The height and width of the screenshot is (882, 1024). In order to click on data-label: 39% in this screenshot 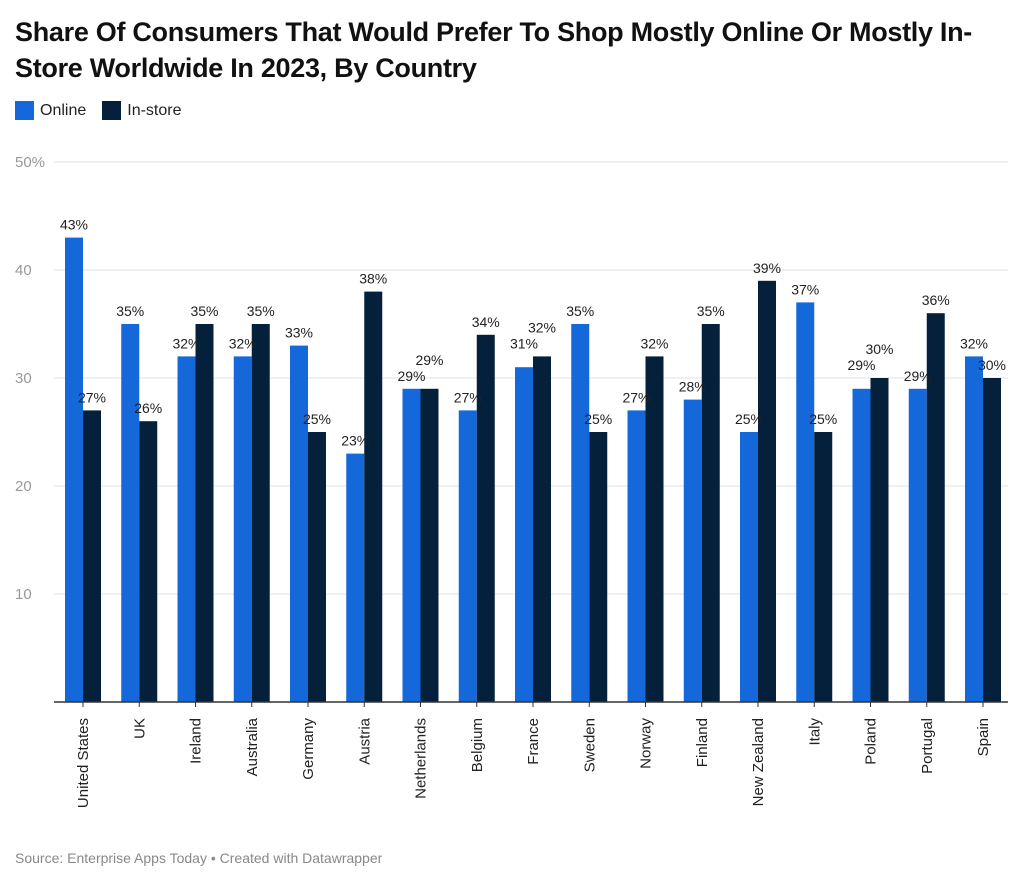, I will do `click(767, 268)`.